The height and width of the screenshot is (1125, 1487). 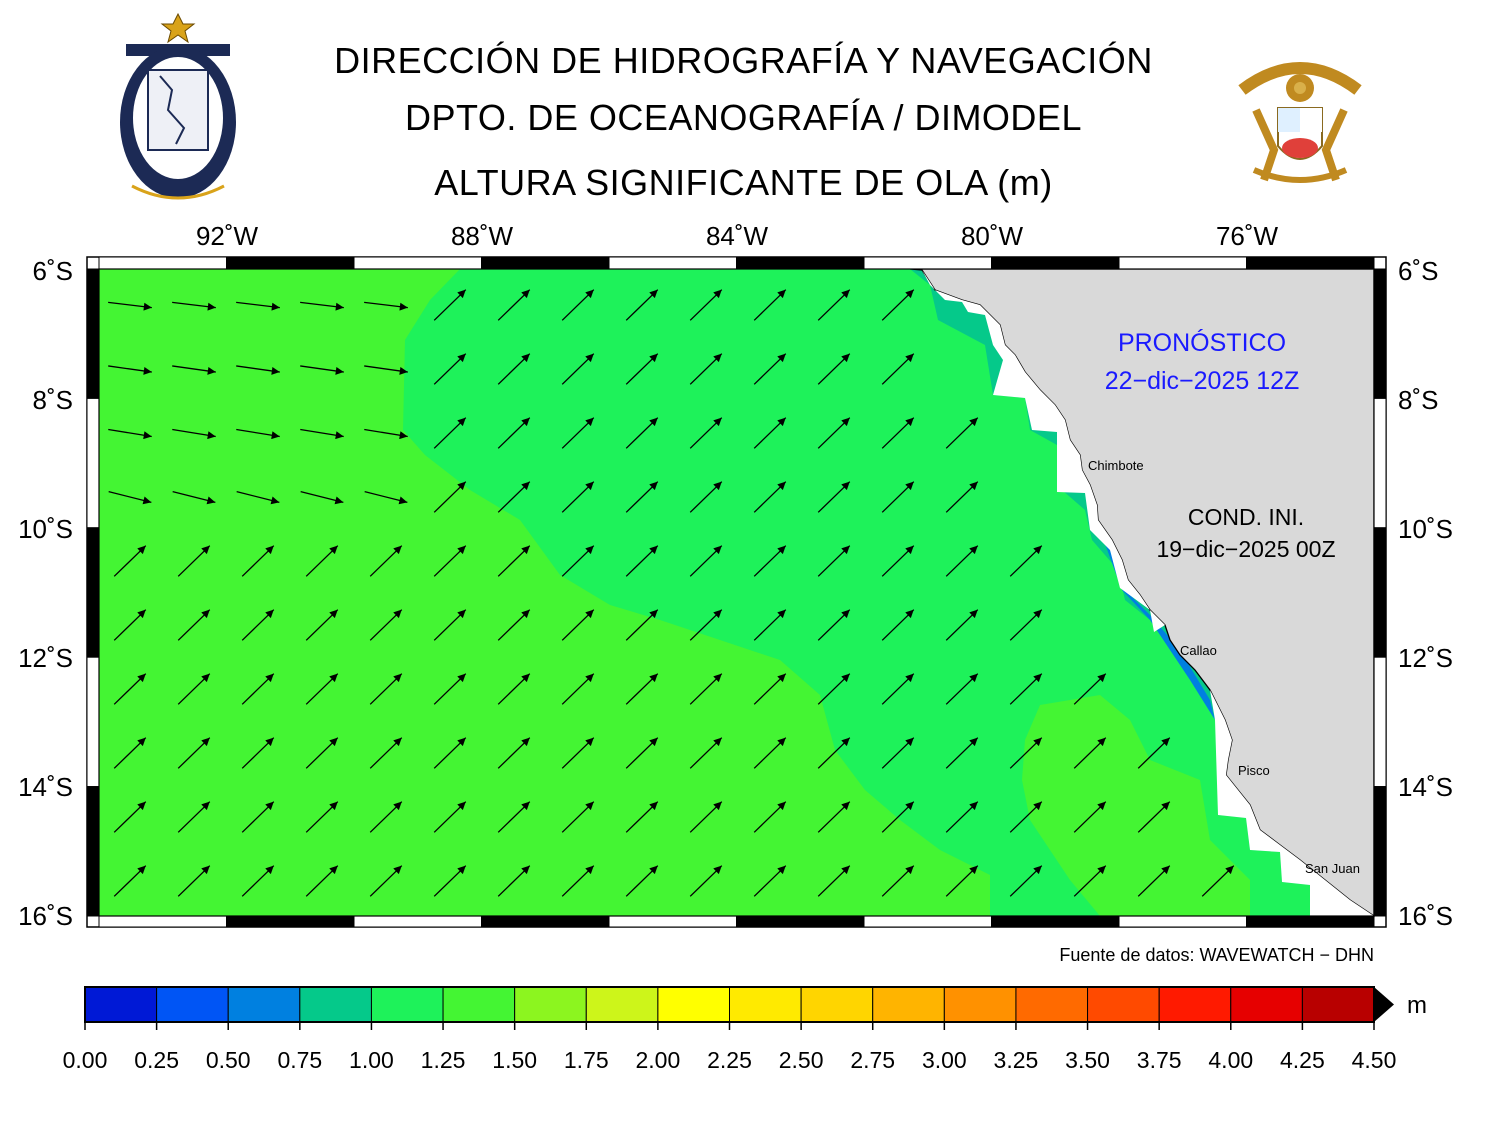 What do you see at coordinates (514, 1060) in the screenshot?
I see `colorbar-tick-label: 1.50` at bounding box center [514, 1060].